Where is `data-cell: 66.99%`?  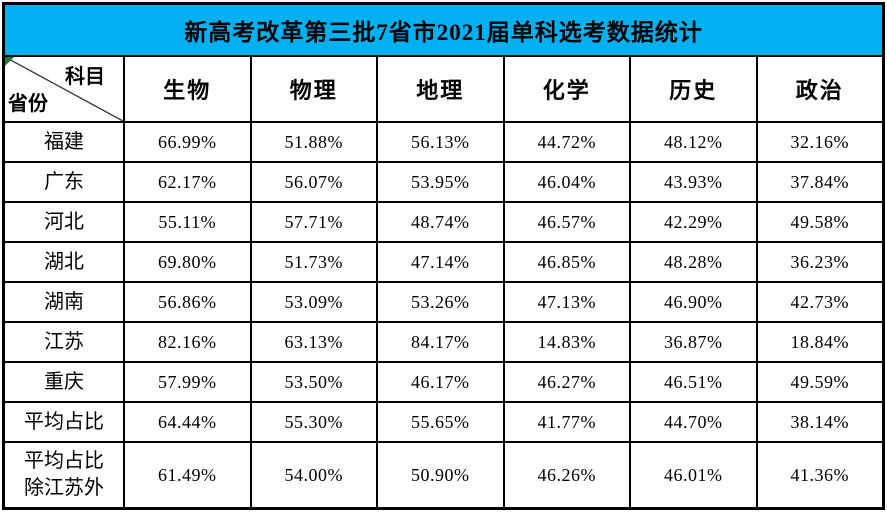
data-cell: 66.99% is located at coordinates (187, 142).